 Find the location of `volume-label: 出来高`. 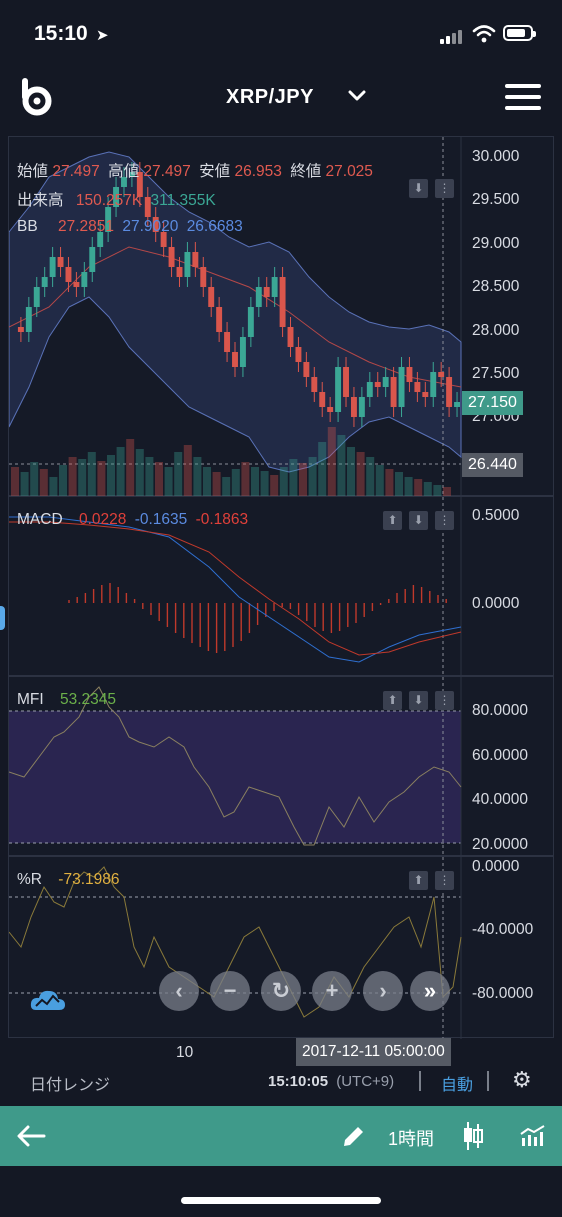

volume-label: 出来高 is located at coordinates (40, 200).